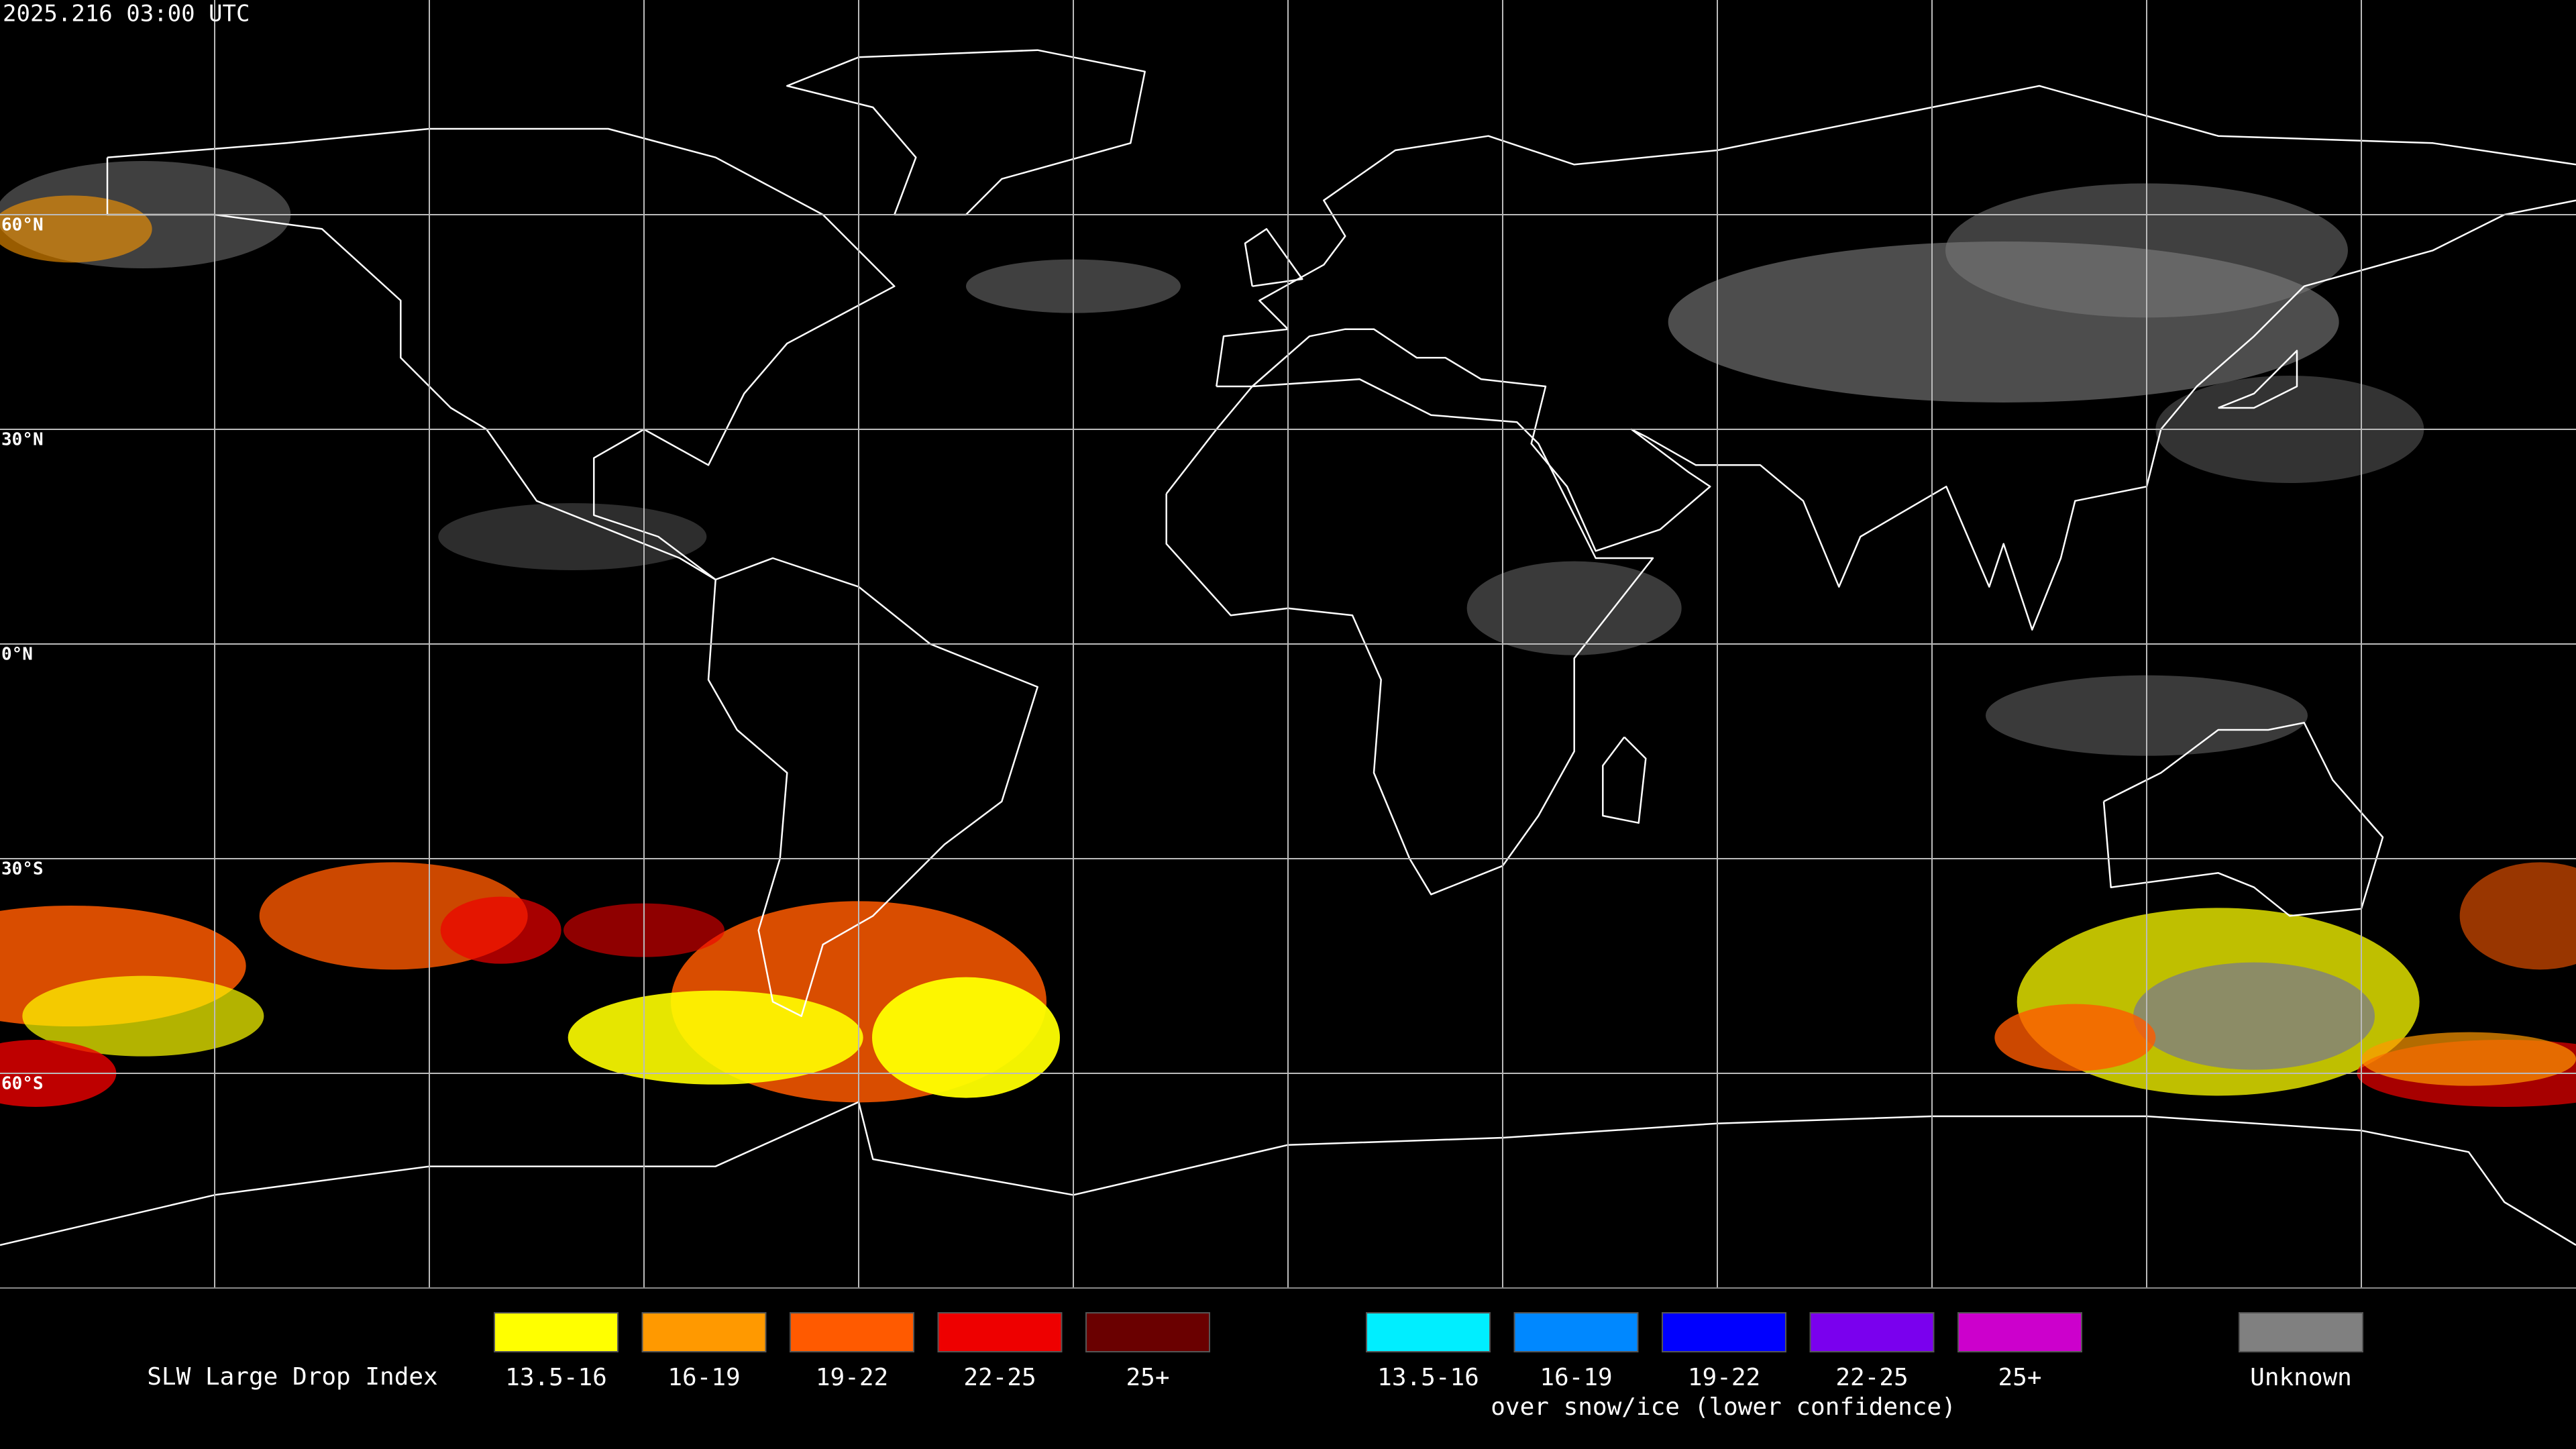 The height and width of the screenshot is (1449, 2576). What do you see at coordinates (126, 14) in the screenshot?
I see `timestamp: 2025.216 03:00 UTC` at bounding box center [126, 14].